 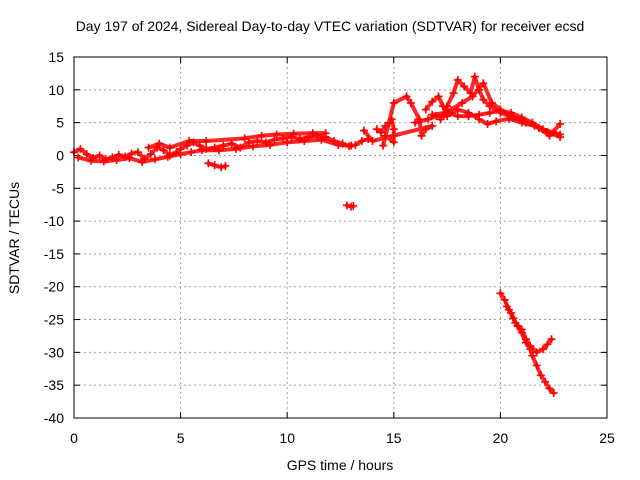 I want to click on y-tick-label: -15, so click(x=54, y=254).